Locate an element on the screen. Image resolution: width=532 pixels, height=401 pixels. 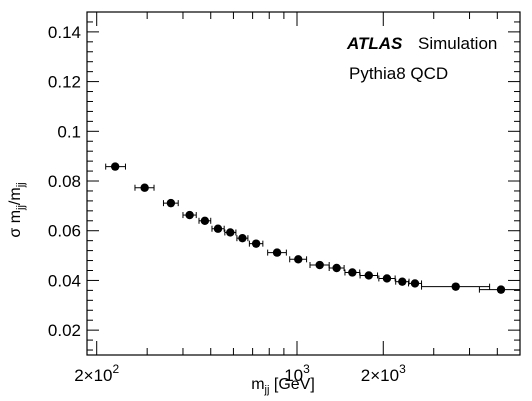
x-axis-title-sub: jj is located at coordinates (267, 390).